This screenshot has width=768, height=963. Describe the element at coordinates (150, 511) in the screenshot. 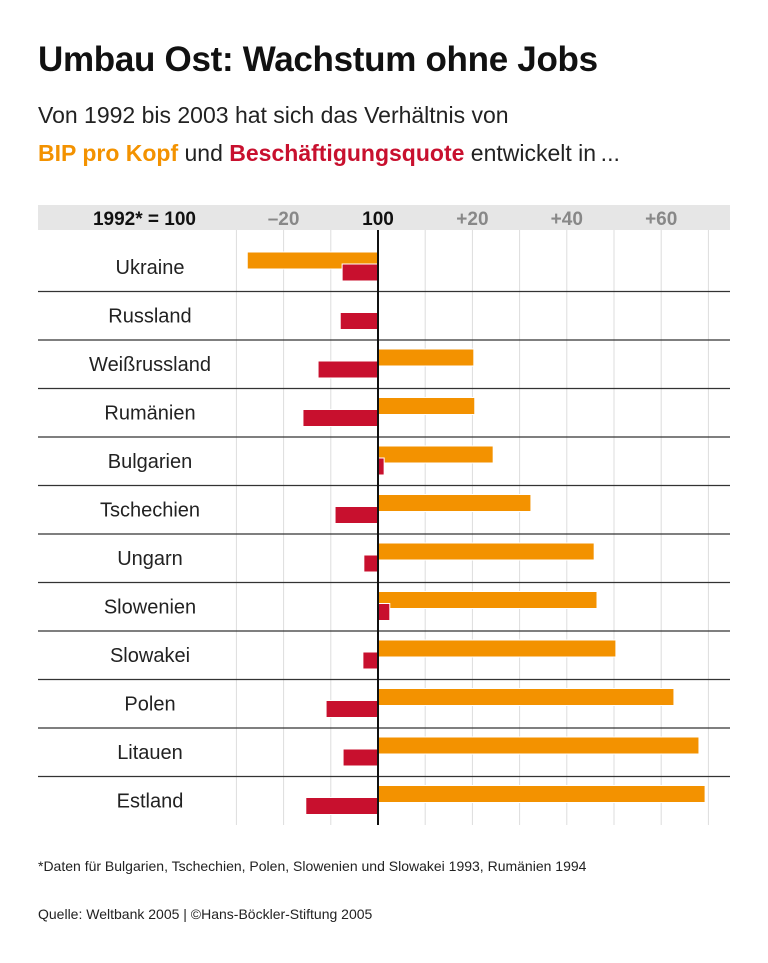

I see `category-label: Tschechien` at that location.